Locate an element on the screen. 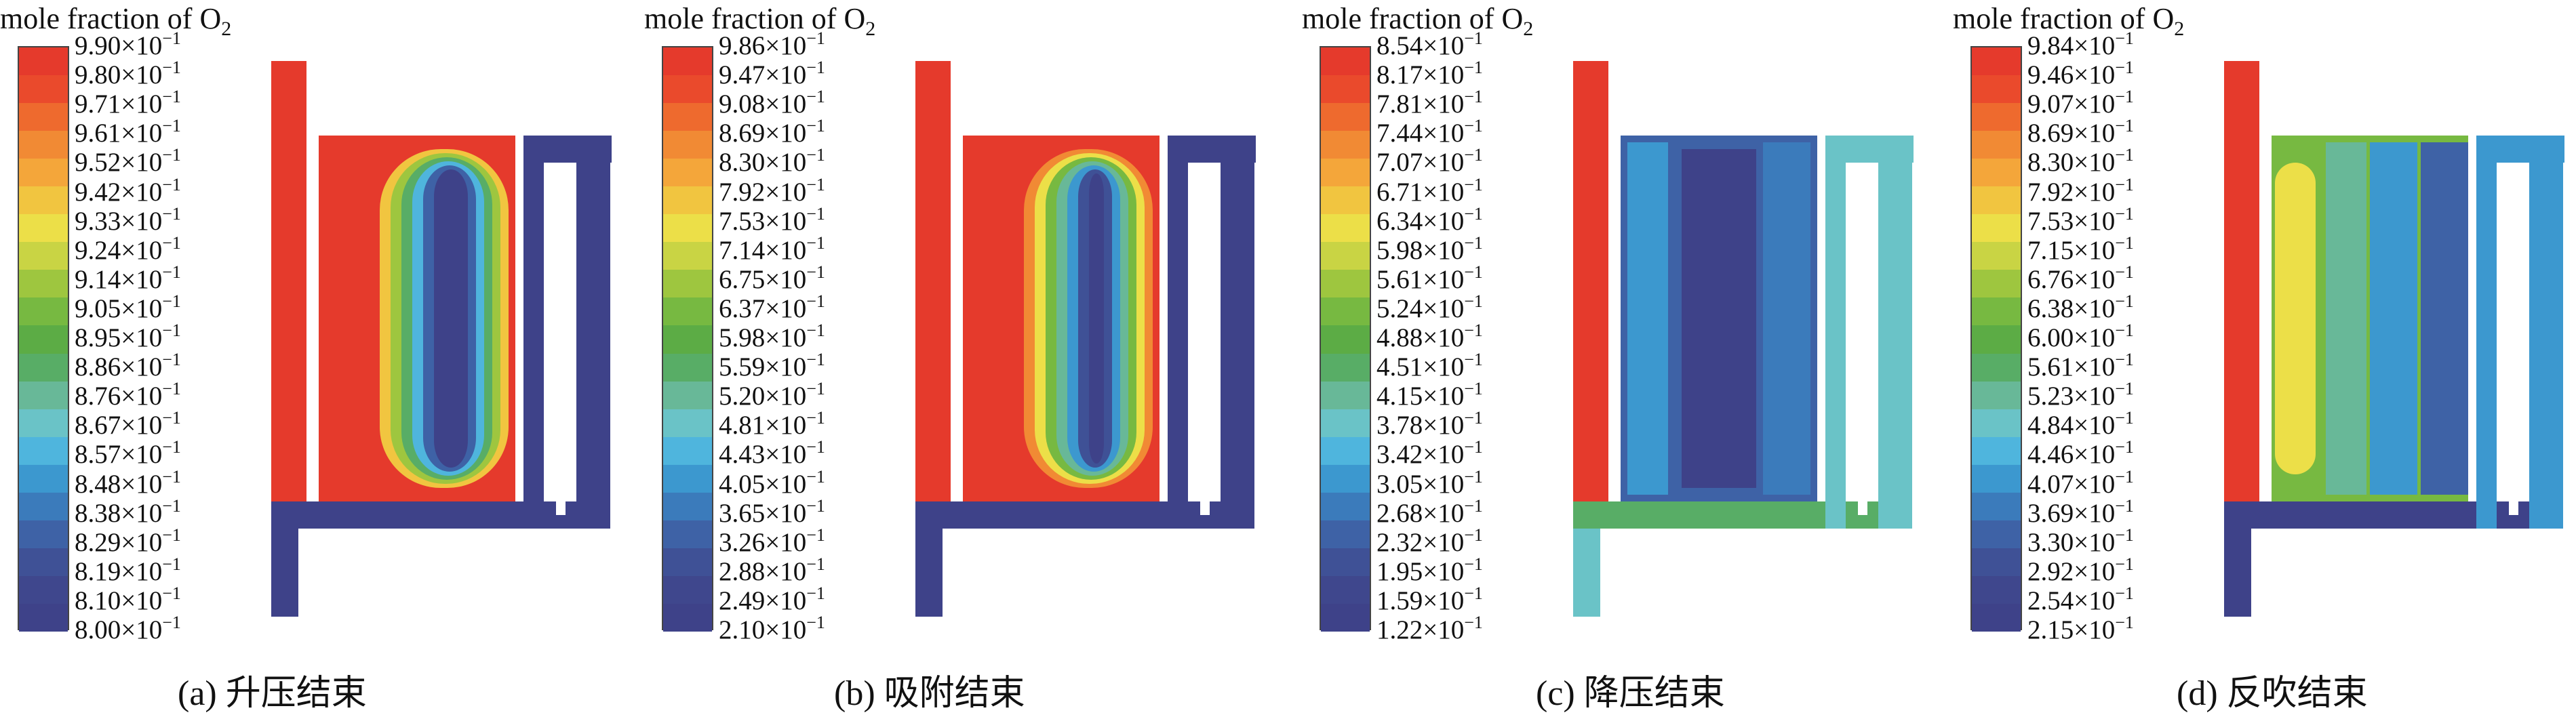 This screenshot has width=2576, height=719. legend-tick-label: 7.92×10⁻¹ is located at coordinates (772, 190).